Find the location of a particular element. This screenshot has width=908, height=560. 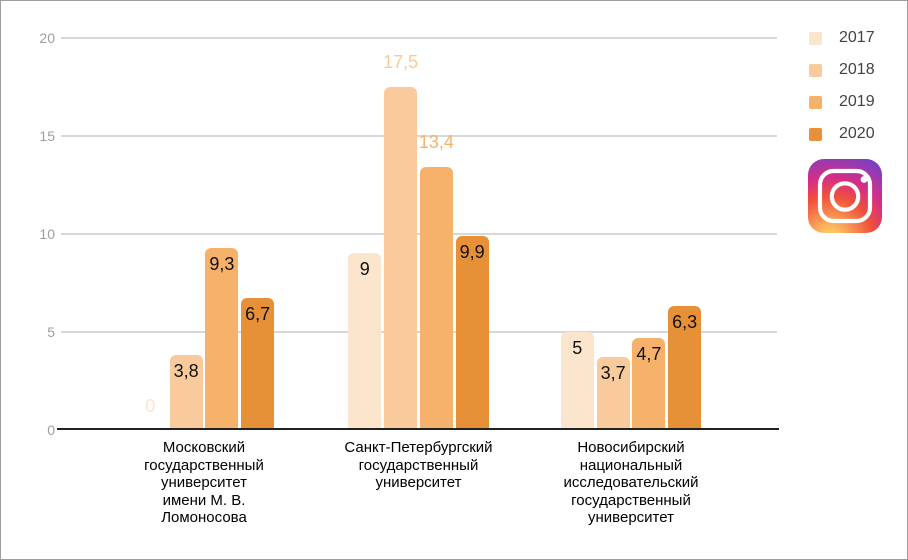

legend-label-2017: 2017 is located at coordinates (857, 37).